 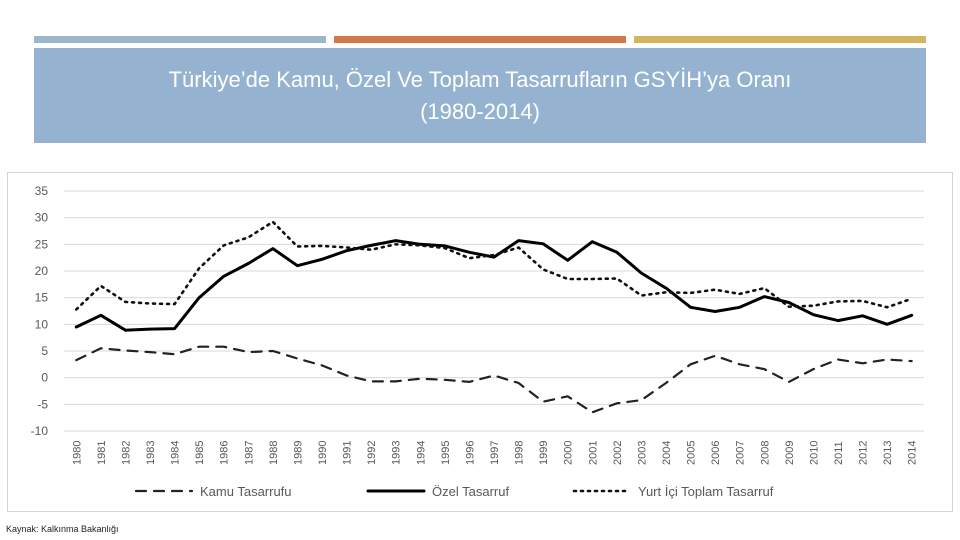 What do you see at coordinates (44, 351) in the screenshot?
I see `y-tick-label: 5` at bounding box center [44, 351].